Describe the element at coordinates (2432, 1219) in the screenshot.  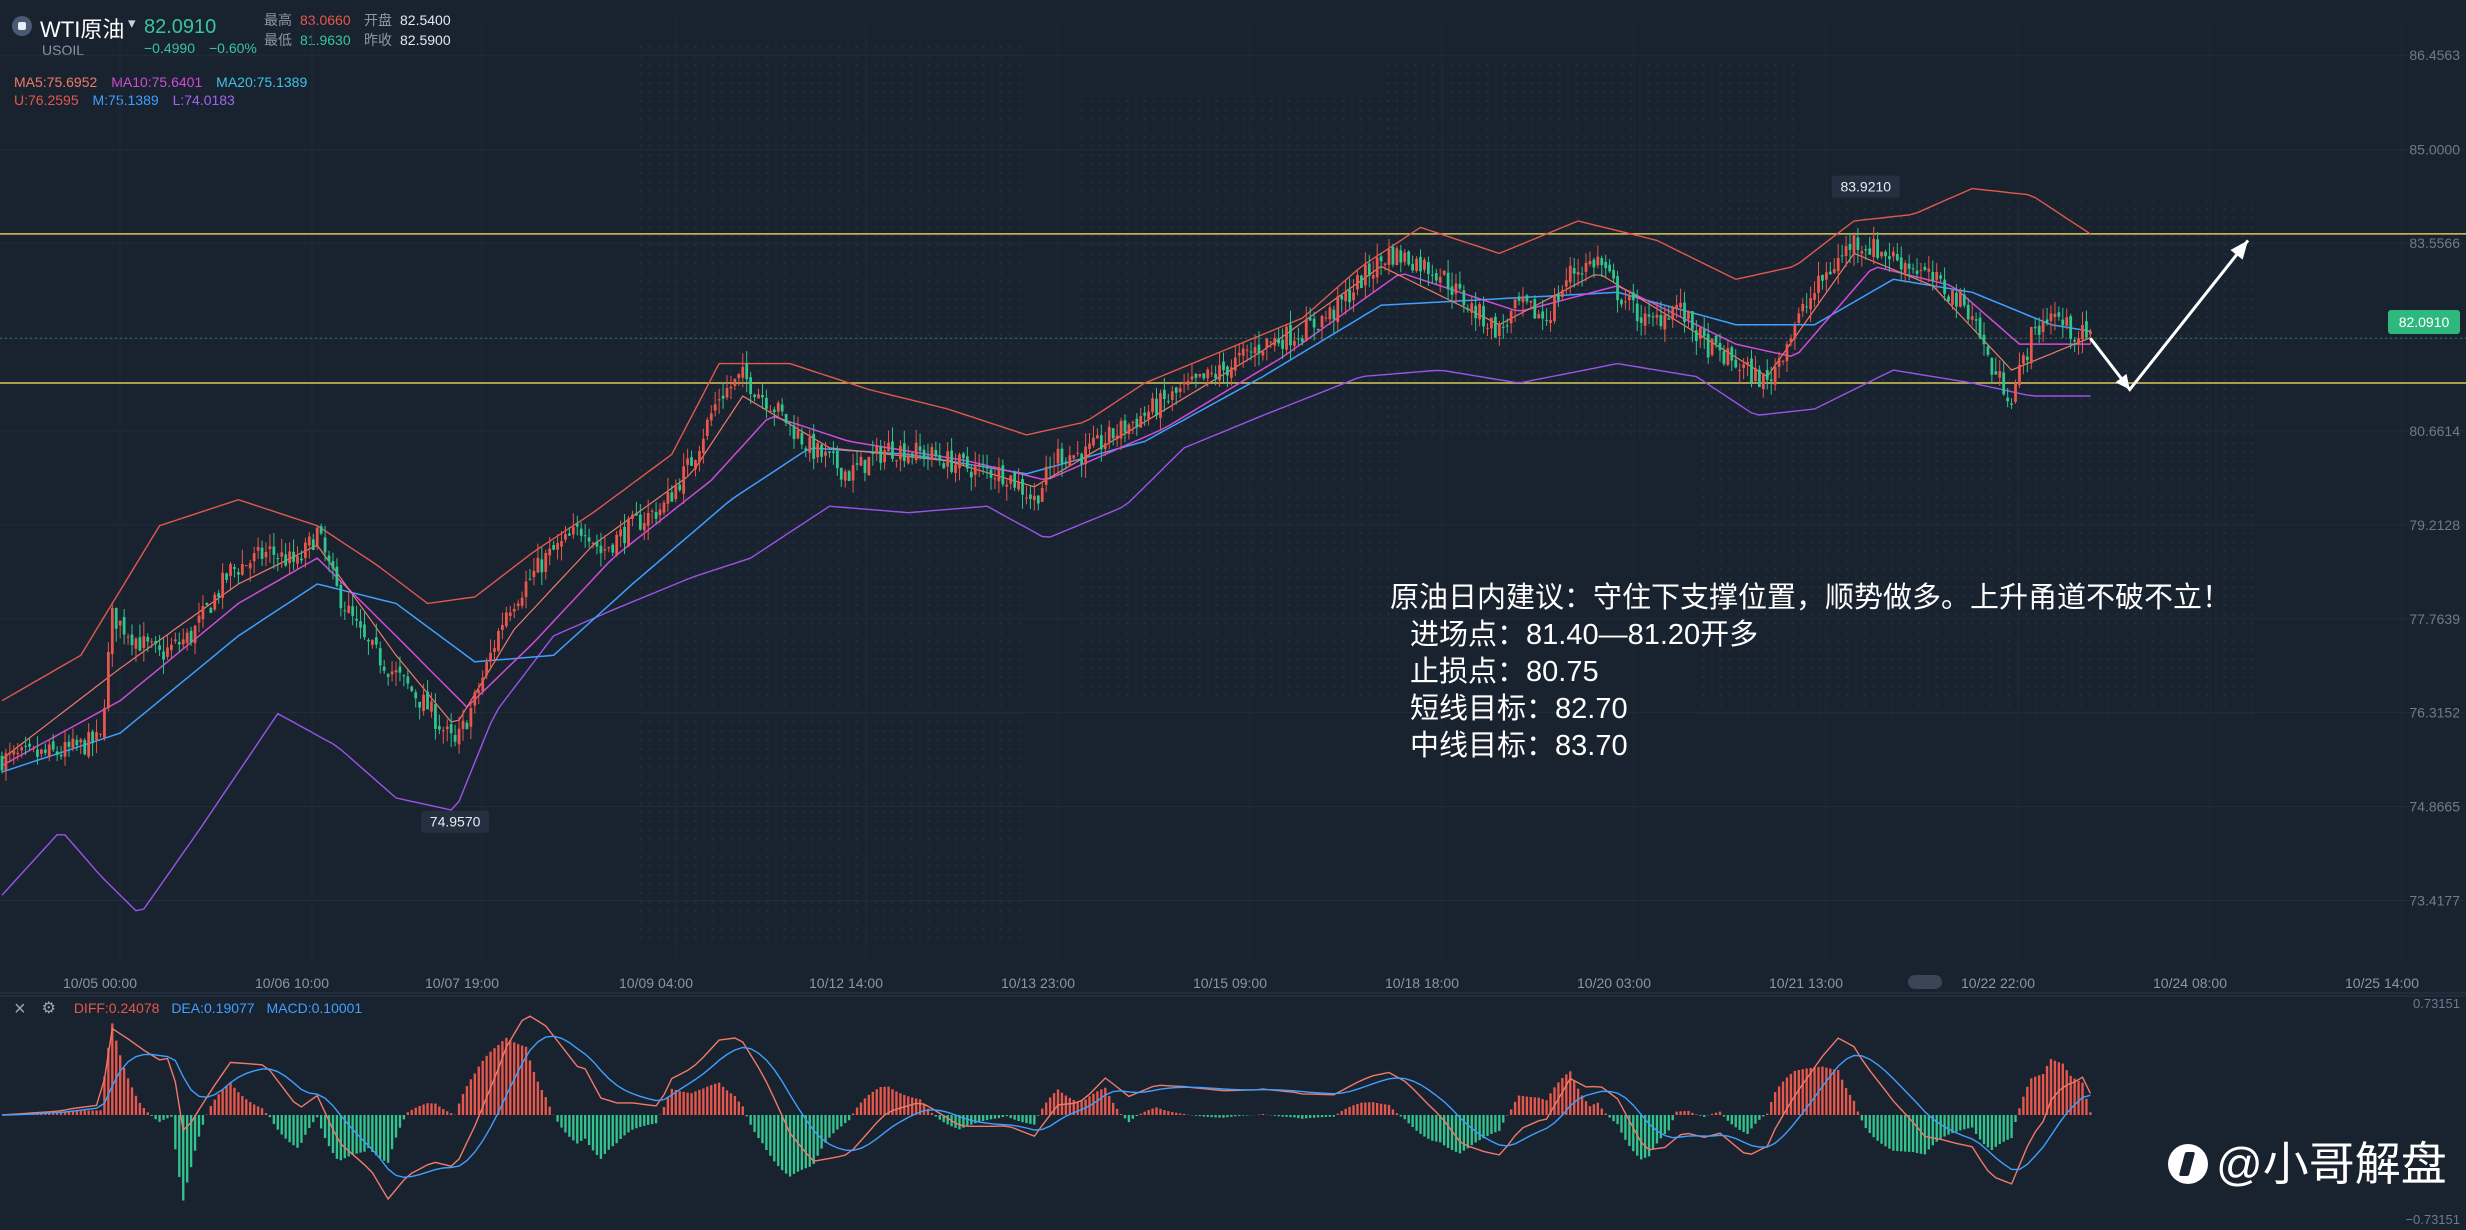
I see `macd-tick-label: −0.73151` at that location.